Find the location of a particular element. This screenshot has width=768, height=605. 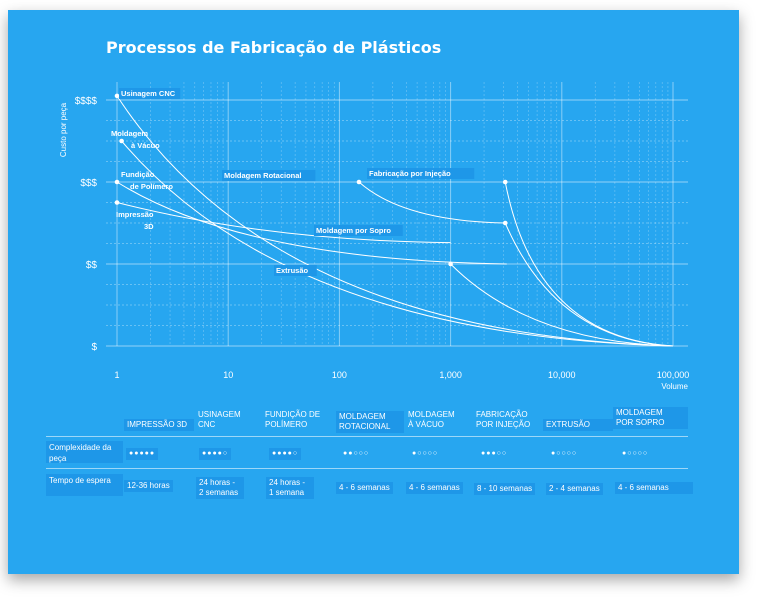

chart-title: Processos de Fabricação de Plásticos is located at coordinates (274, 47).